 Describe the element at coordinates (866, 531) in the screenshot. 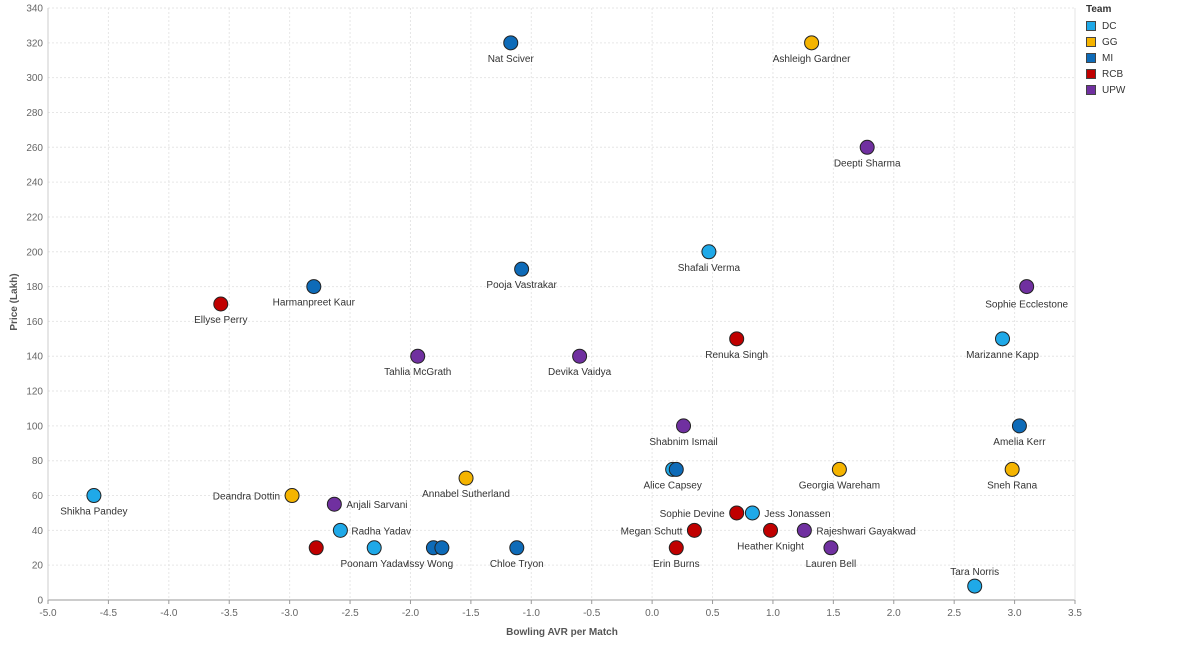

I see `point-label: Rajeshwari Gayakwad` at that location.